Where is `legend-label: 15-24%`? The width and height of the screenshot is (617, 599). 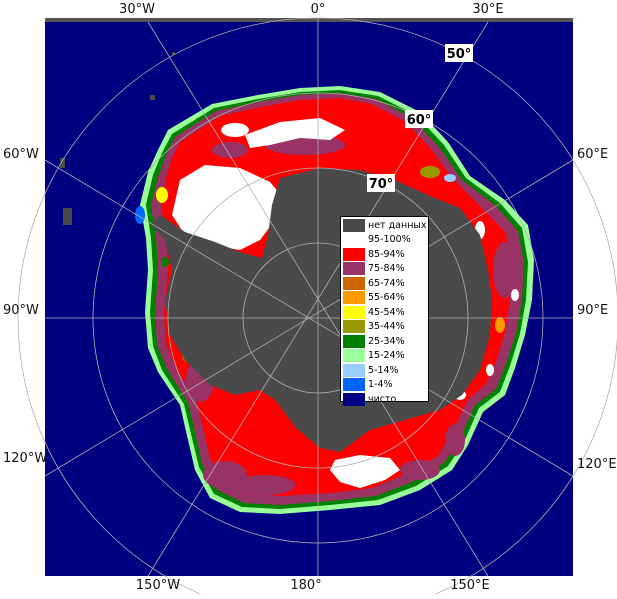
legend-label: 15-24% is located at coordinates (386, 356).